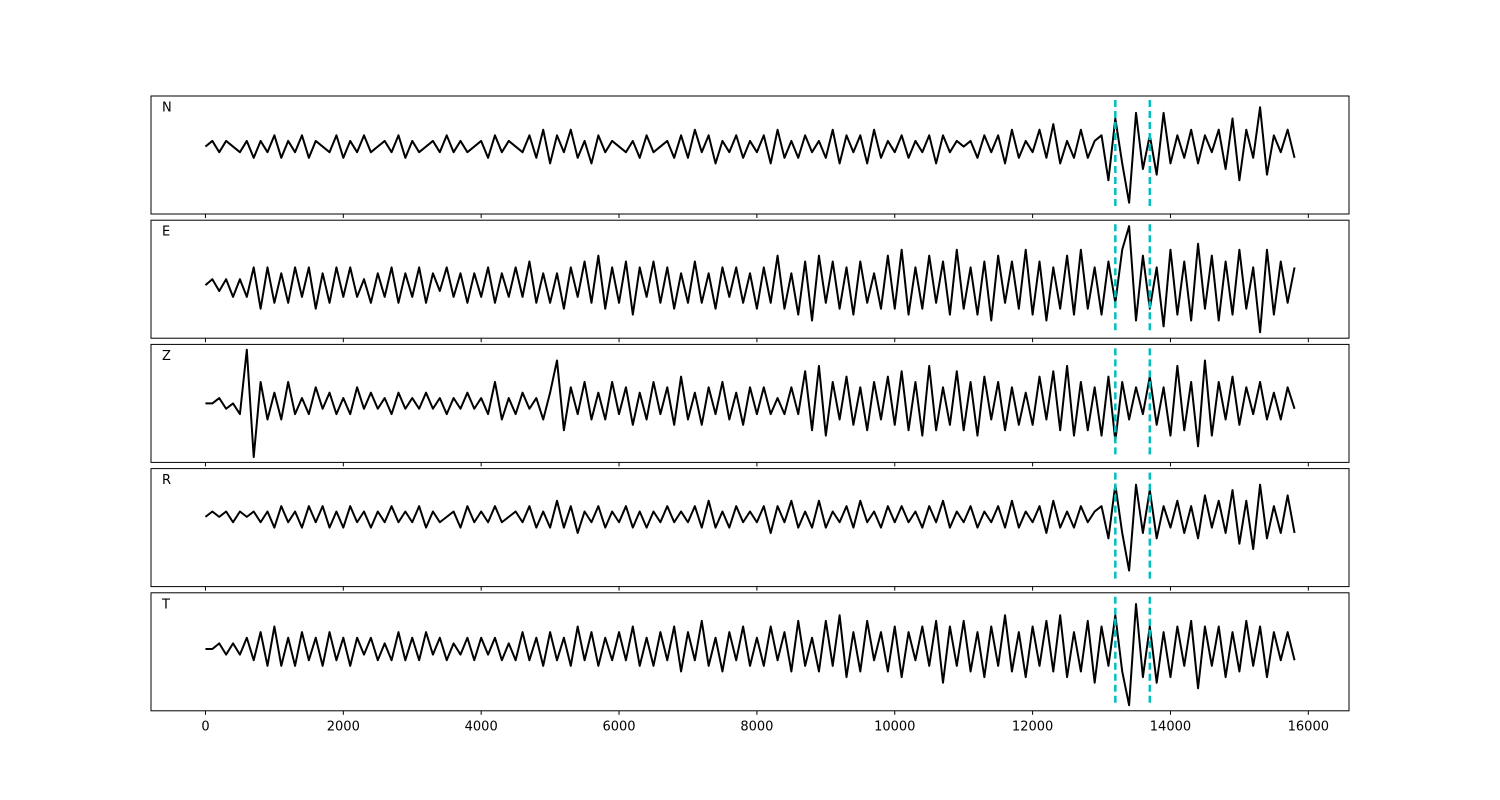 Image resolution: width=1500 pixels, height=800 pixels. I want to click on x-tick-label: 6000, so click(618, 726).